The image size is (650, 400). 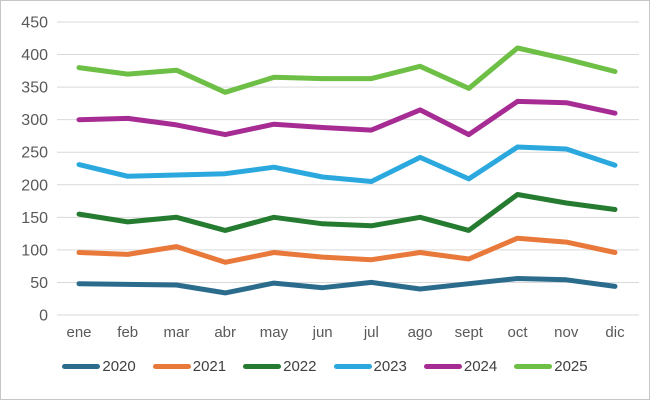 What do you see at coordinates (34, 250) in the screenshot?
I see `y-tick-label: 100` at bounding box center [34, 250].